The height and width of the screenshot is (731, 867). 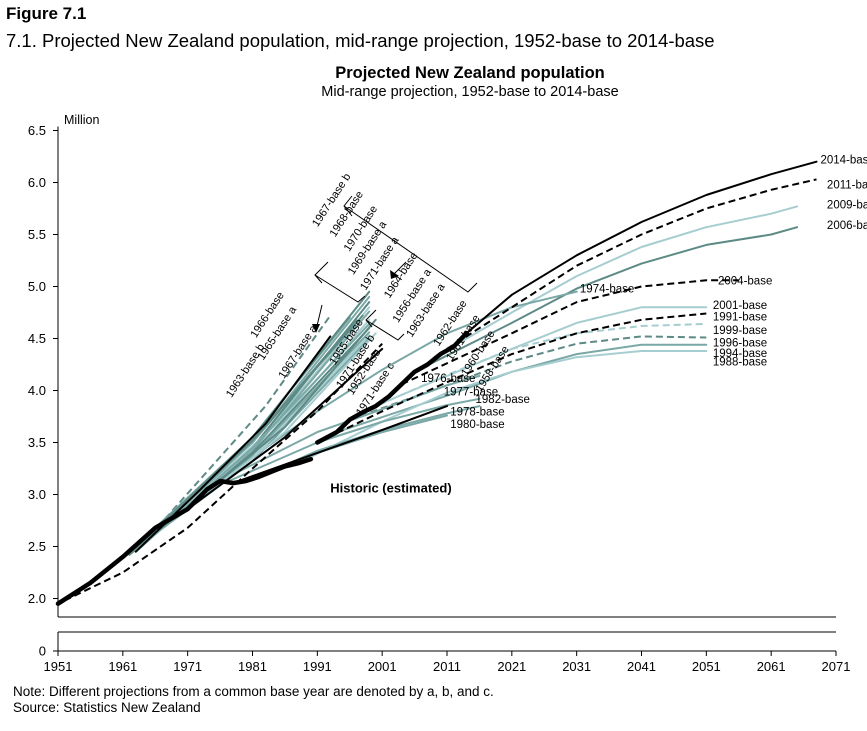 I want to click on label-arrow, so click(x=400, y=268).